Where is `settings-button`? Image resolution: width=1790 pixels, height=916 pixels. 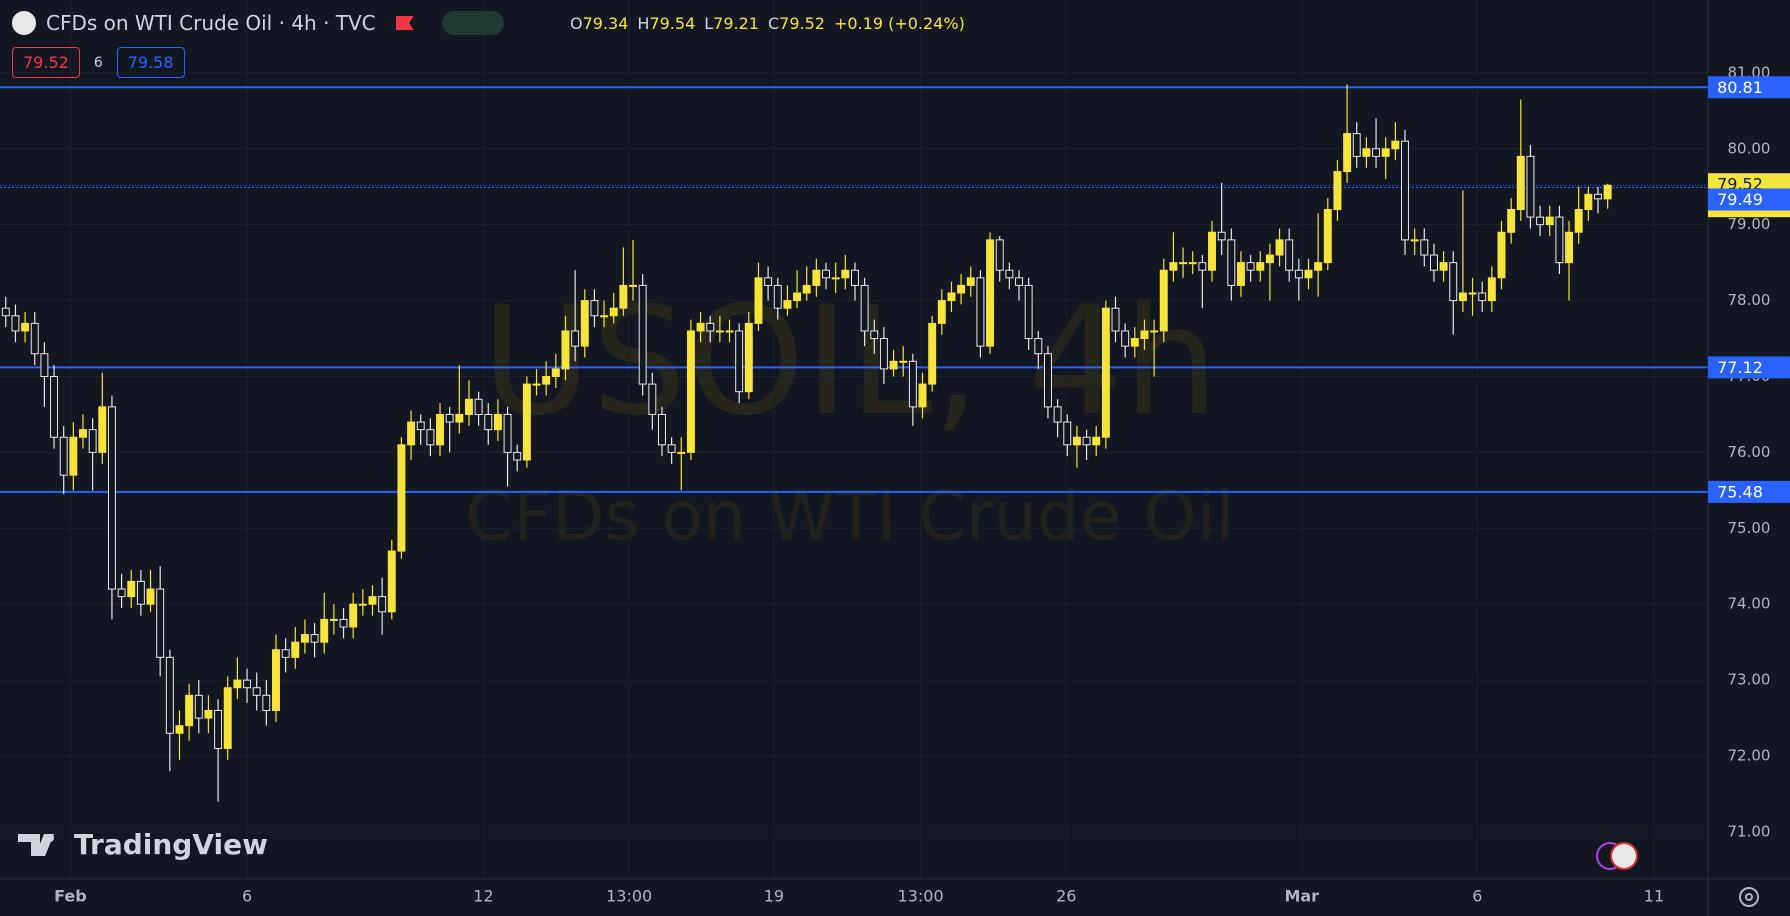 settings-button is located at coordinates (1749, 897).